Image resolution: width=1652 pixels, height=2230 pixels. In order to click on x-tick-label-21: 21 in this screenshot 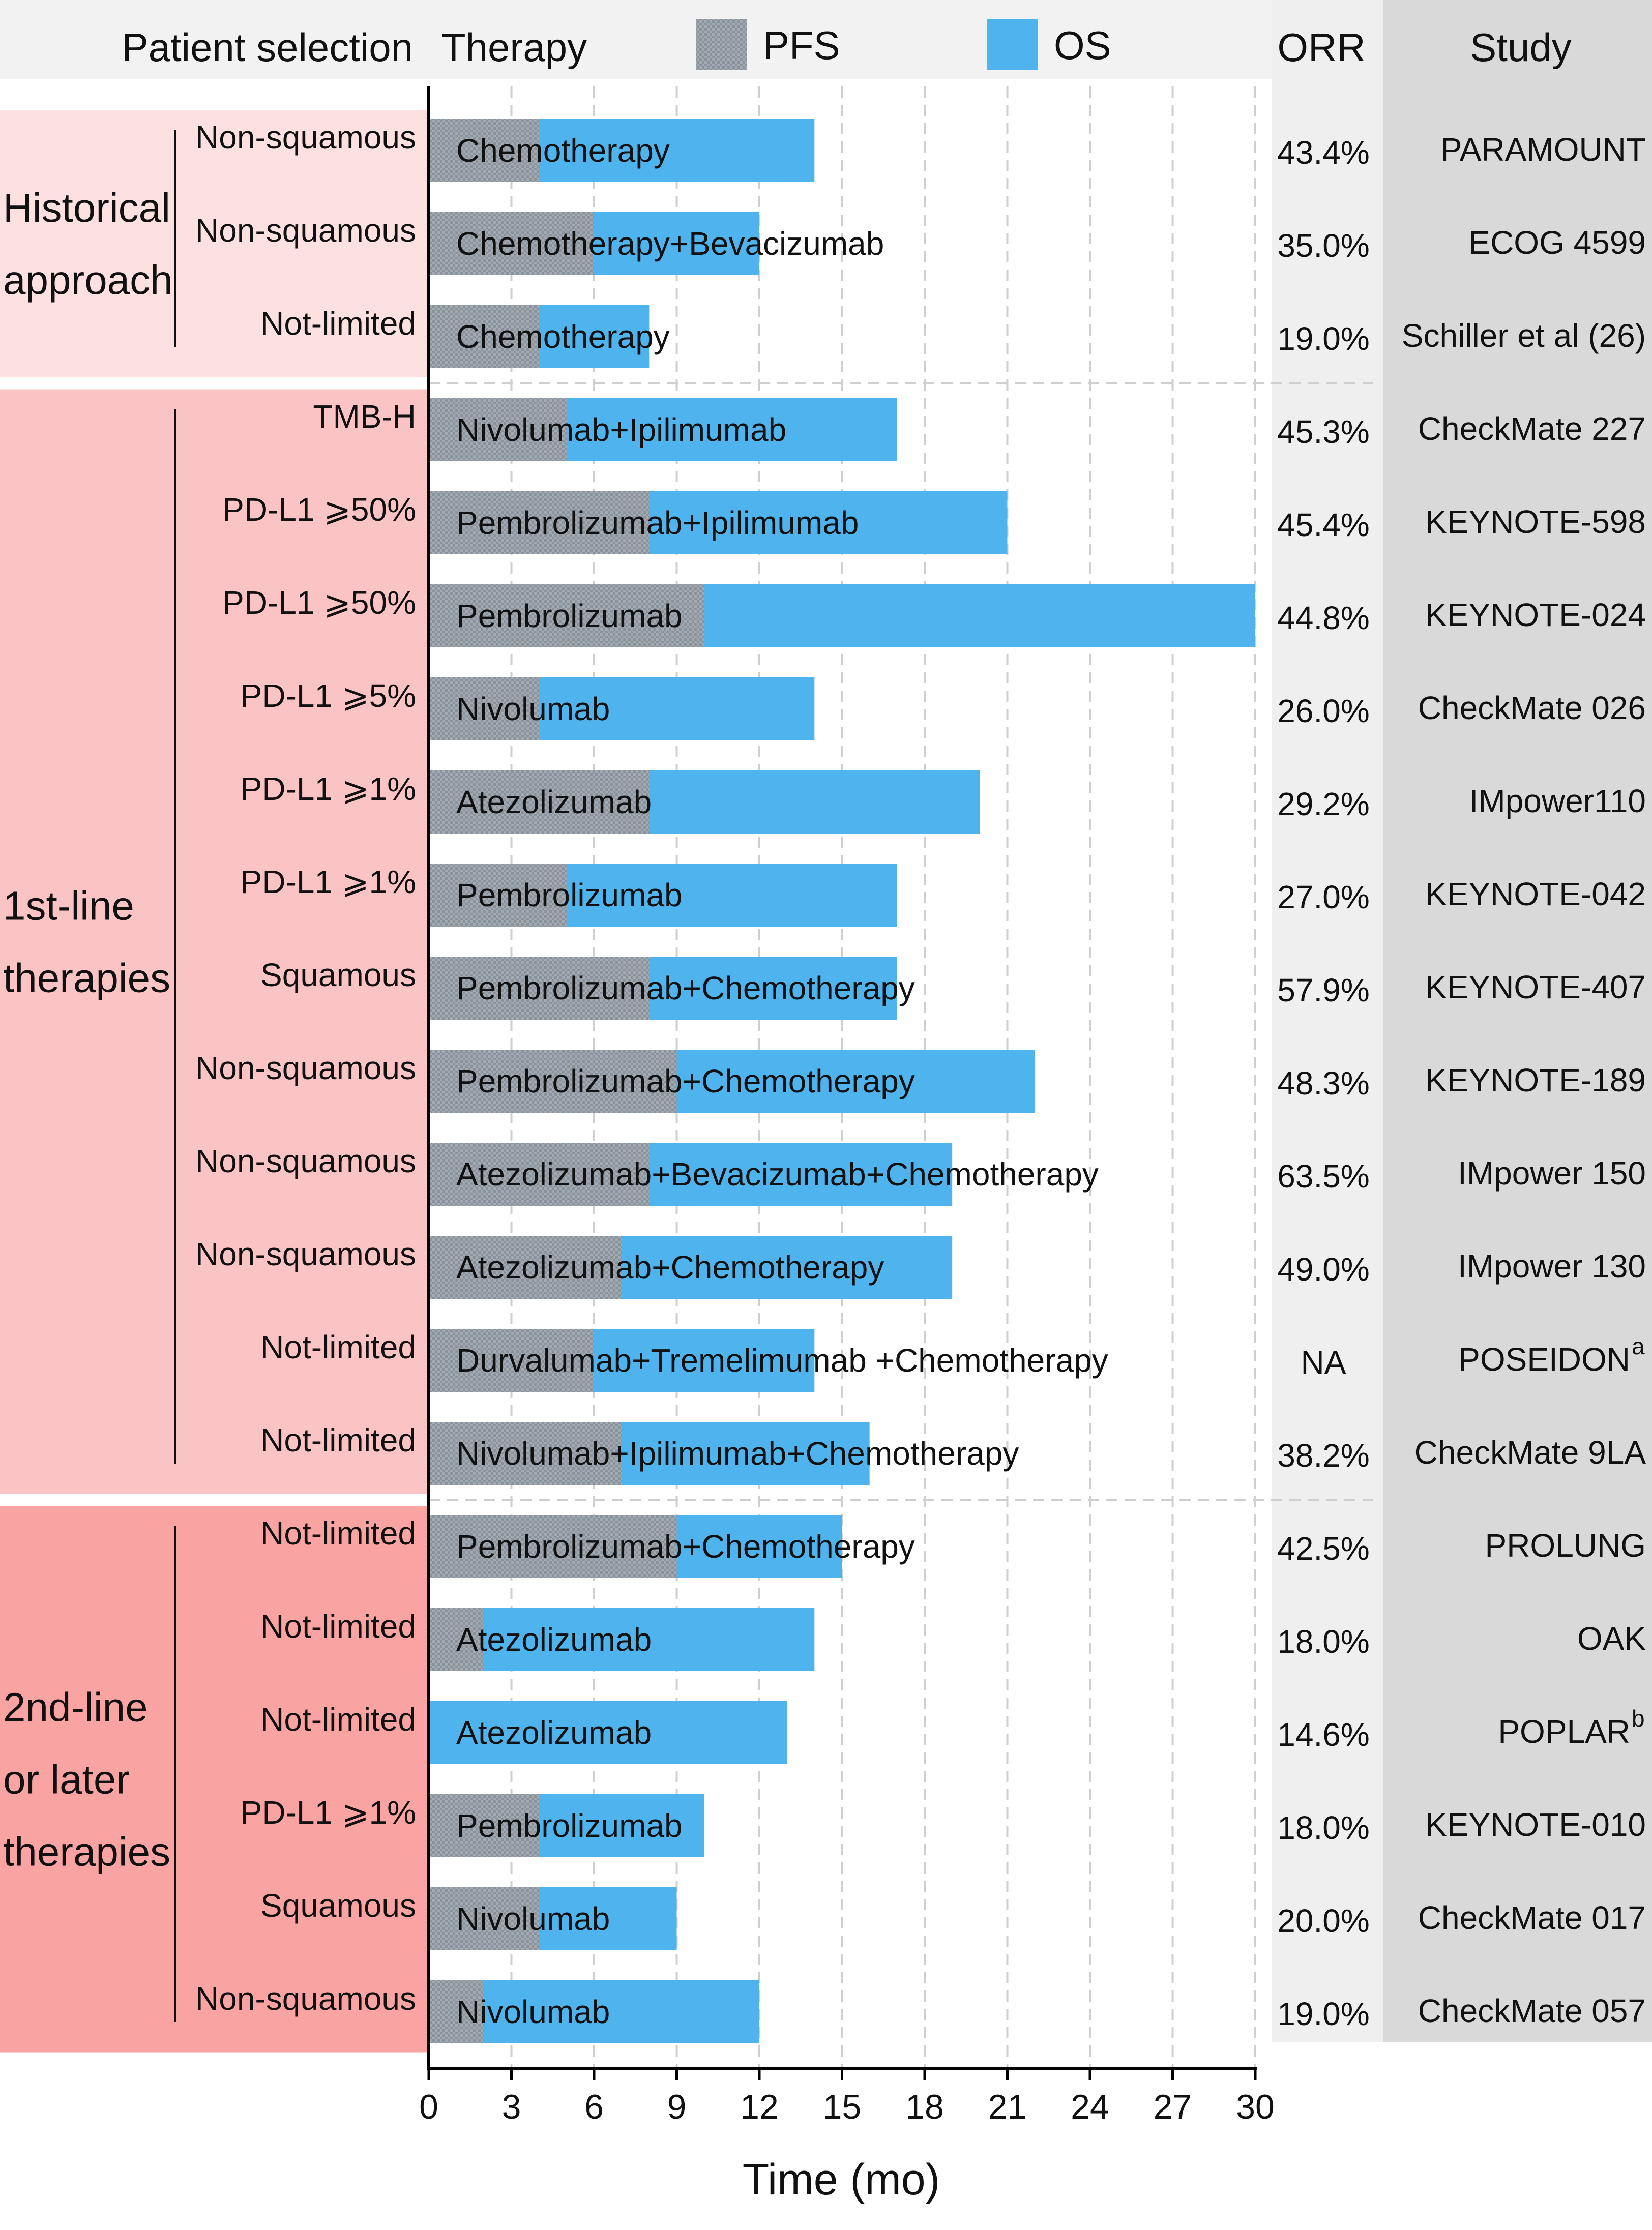, I will do `click(1007, 2107)`.